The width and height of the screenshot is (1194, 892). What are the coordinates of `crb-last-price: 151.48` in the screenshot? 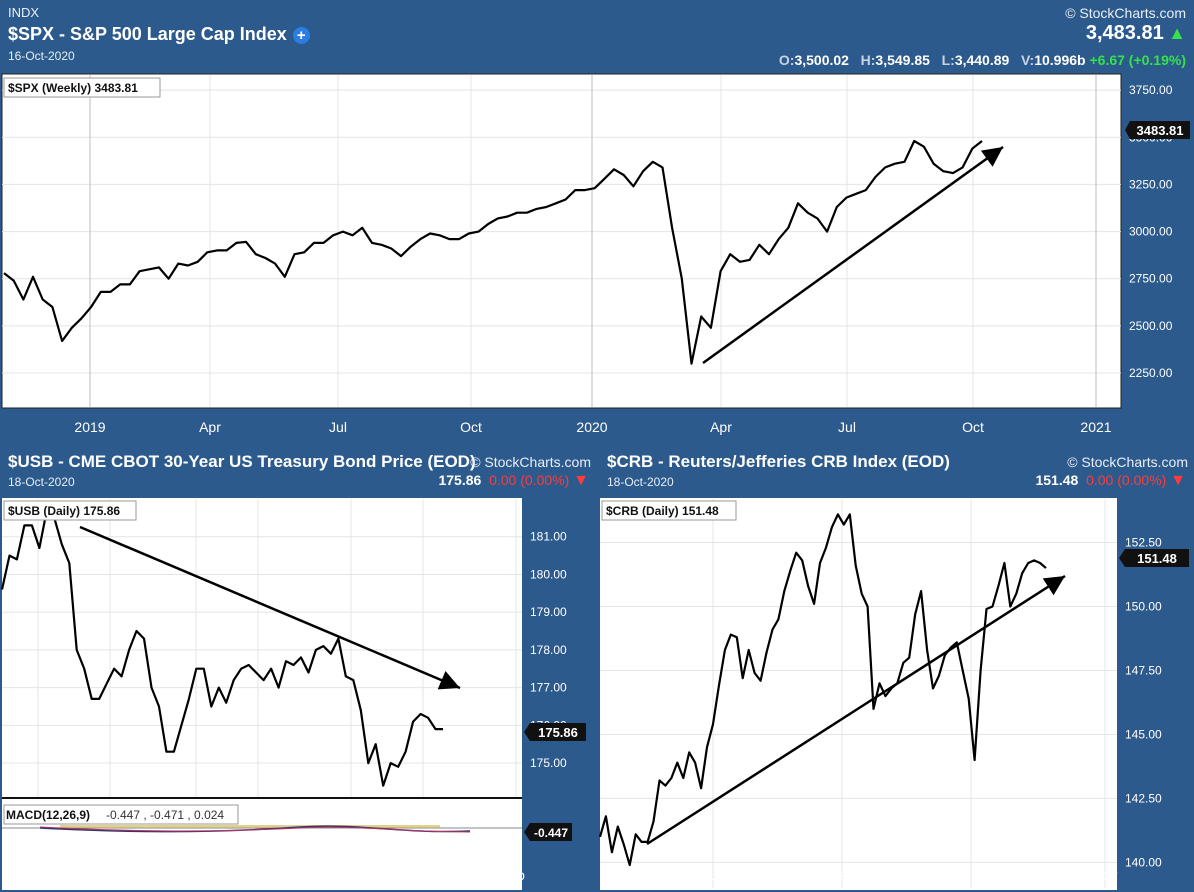 It's located at (1057, 480).